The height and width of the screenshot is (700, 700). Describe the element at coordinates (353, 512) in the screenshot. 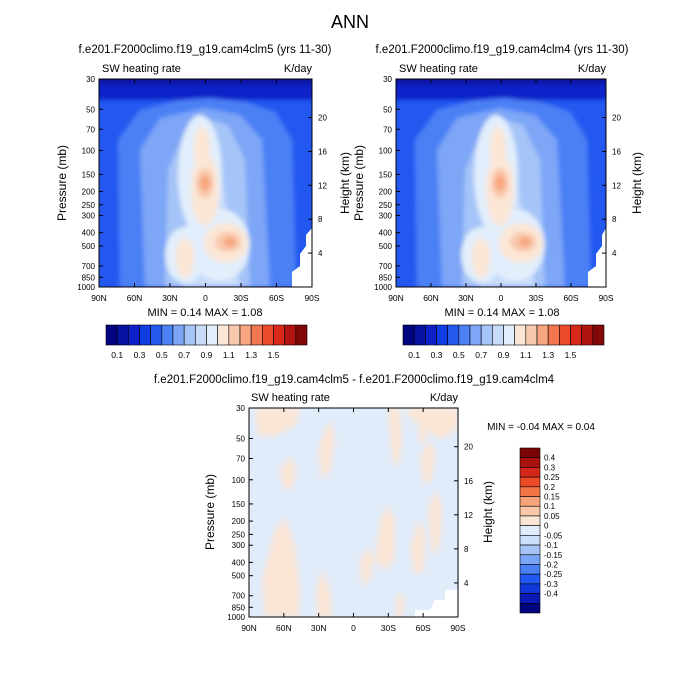

I see `panel-c-field` at that location.